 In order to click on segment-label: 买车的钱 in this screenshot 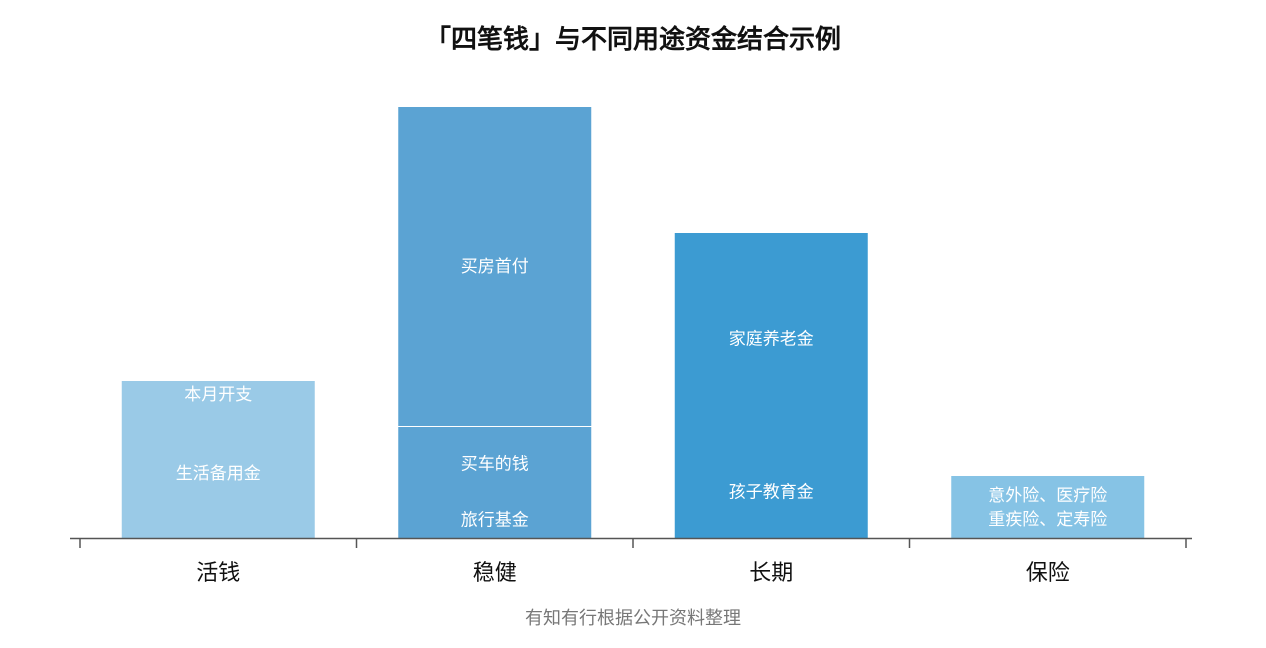, I will do `click(495, 465)`.